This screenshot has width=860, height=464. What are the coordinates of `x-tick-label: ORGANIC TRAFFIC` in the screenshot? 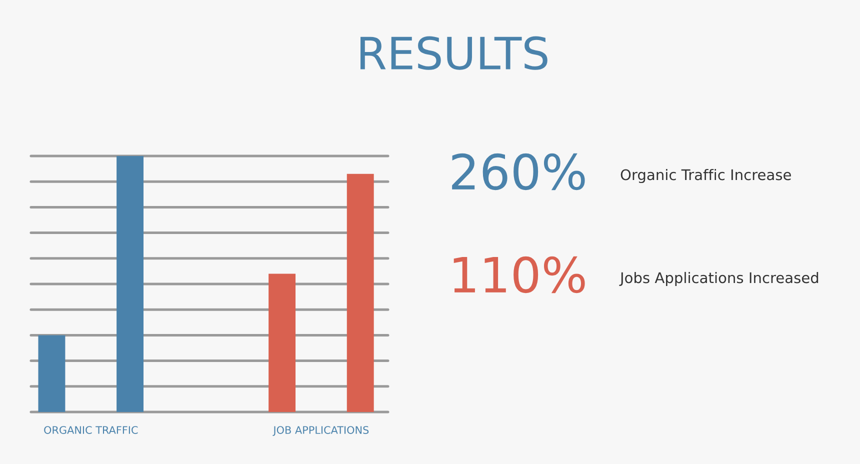 It's located at (91, 430).